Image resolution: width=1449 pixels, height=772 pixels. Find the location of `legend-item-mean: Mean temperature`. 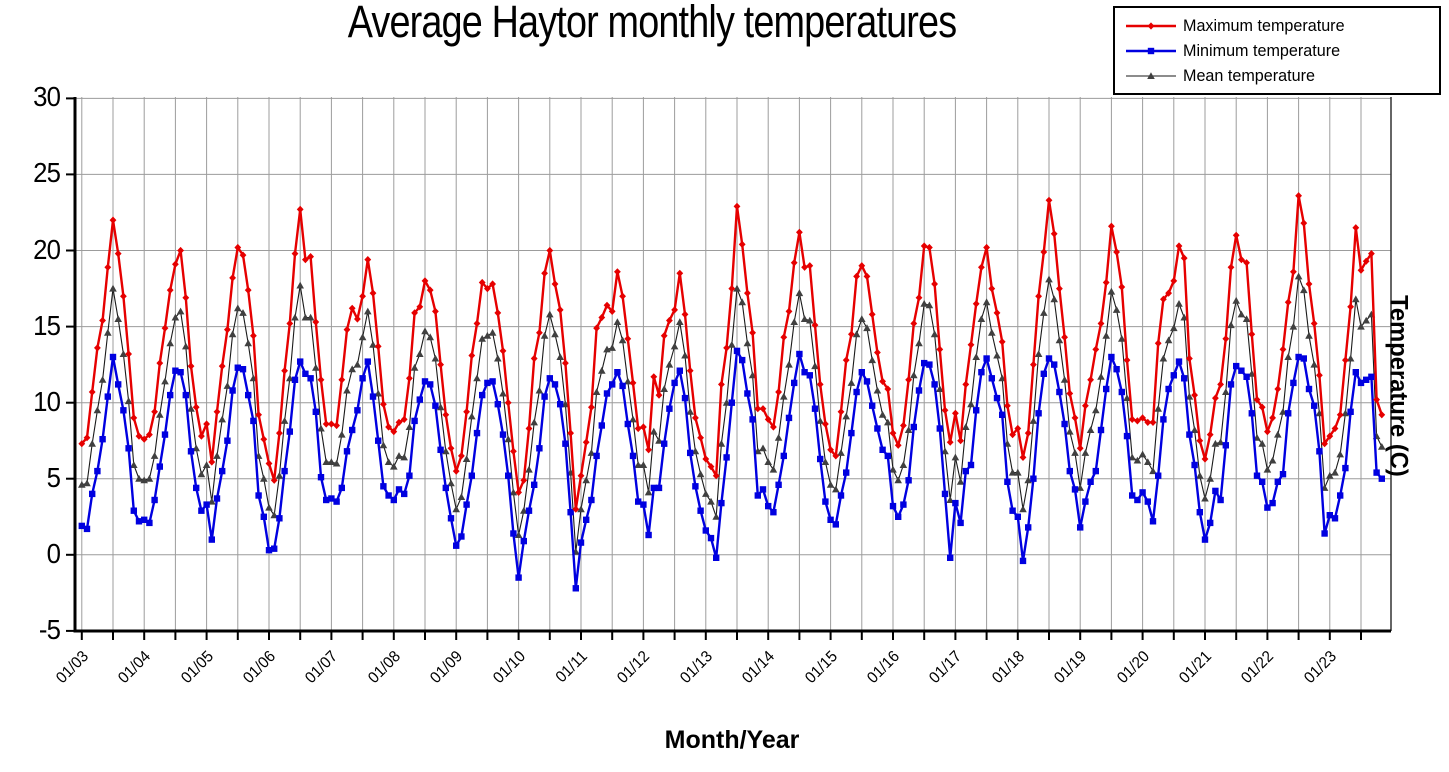

legend-item-mean: Mean temperature is located at coordinates (1278, 75).